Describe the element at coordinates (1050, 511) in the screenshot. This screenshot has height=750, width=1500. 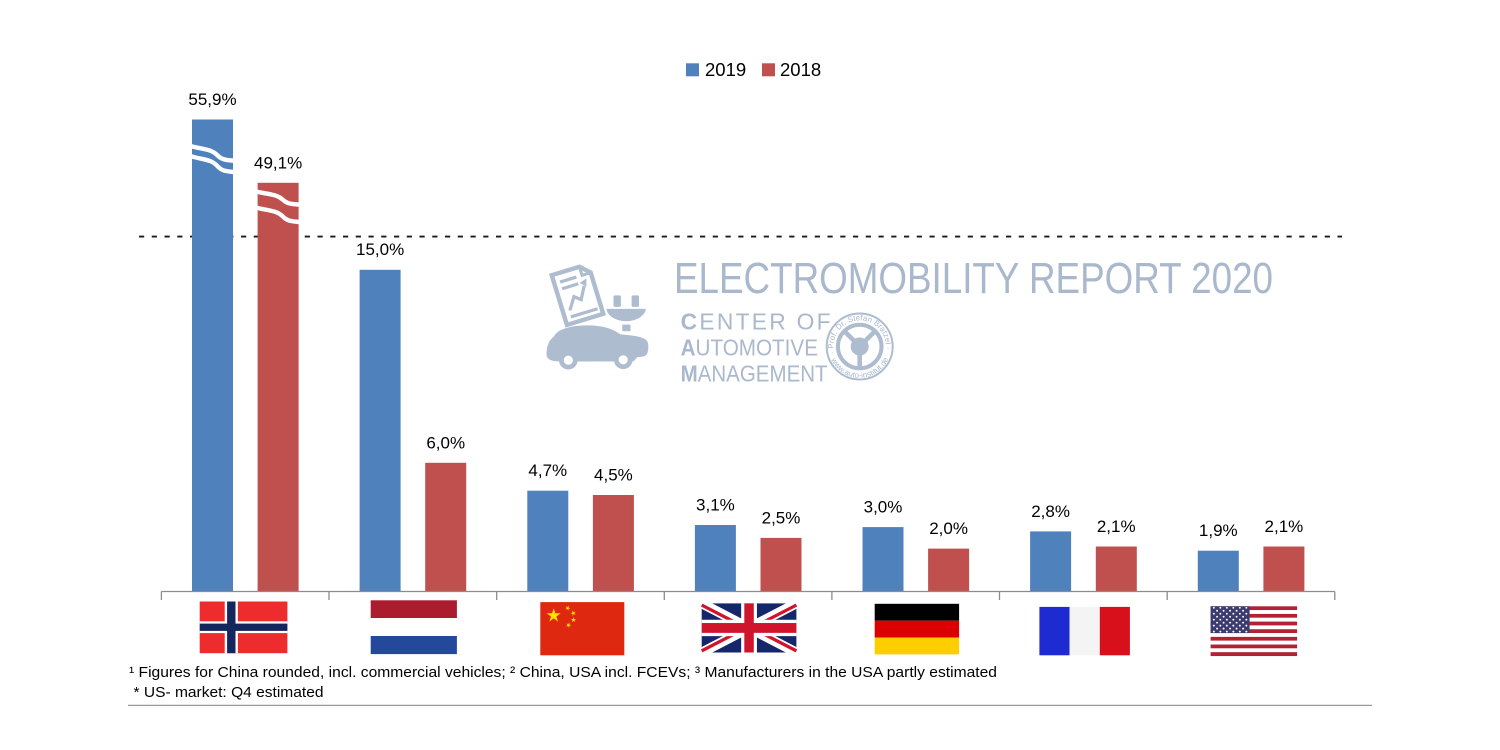
I see `svg-text: 2,8%` at that location.